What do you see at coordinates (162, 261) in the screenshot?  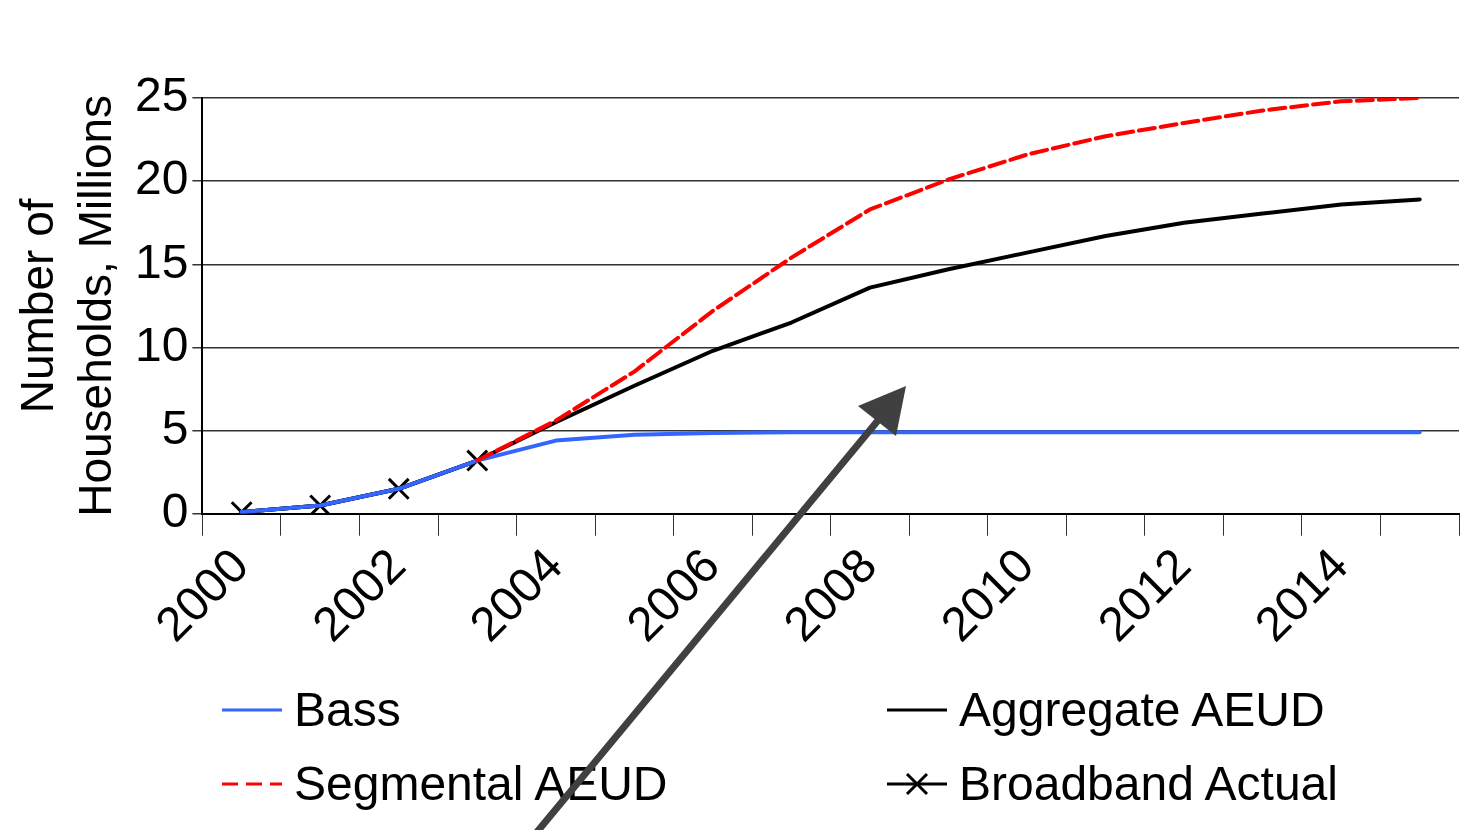 I see `y-tick-label: 15` at bounding box center [162, 261].